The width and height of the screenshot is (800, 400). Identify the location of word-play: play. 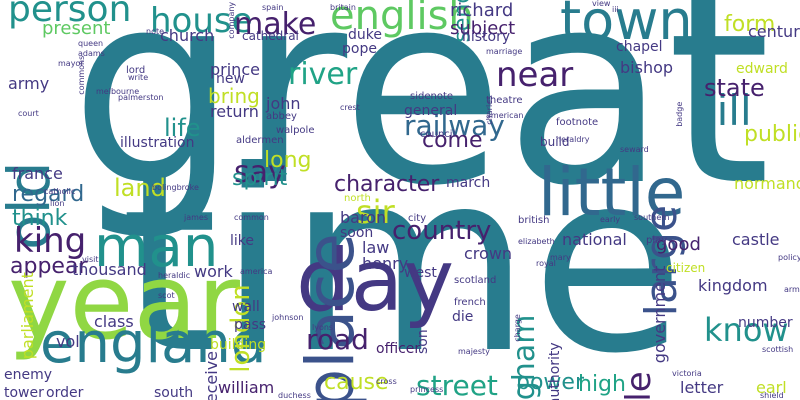
(657, 240).